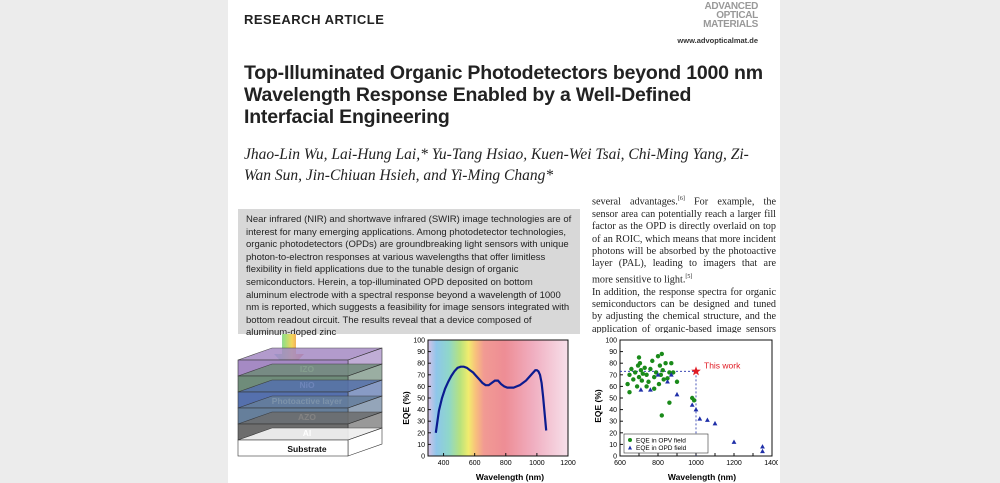  I want to click on logo-line: MATERIALS, so click(730, 24).